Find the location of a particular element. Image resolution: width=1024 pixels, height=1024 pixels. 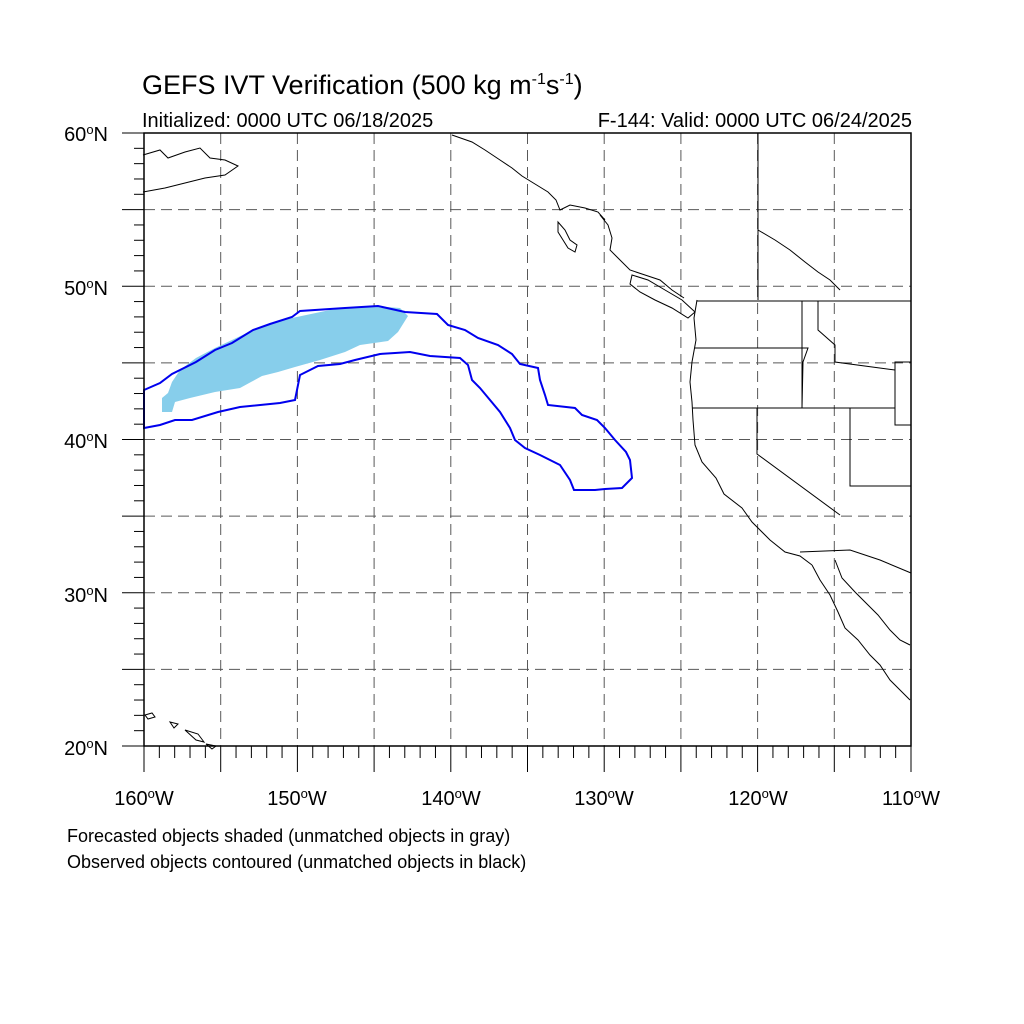

hawaii-islands is located at coordinates (181, 731).